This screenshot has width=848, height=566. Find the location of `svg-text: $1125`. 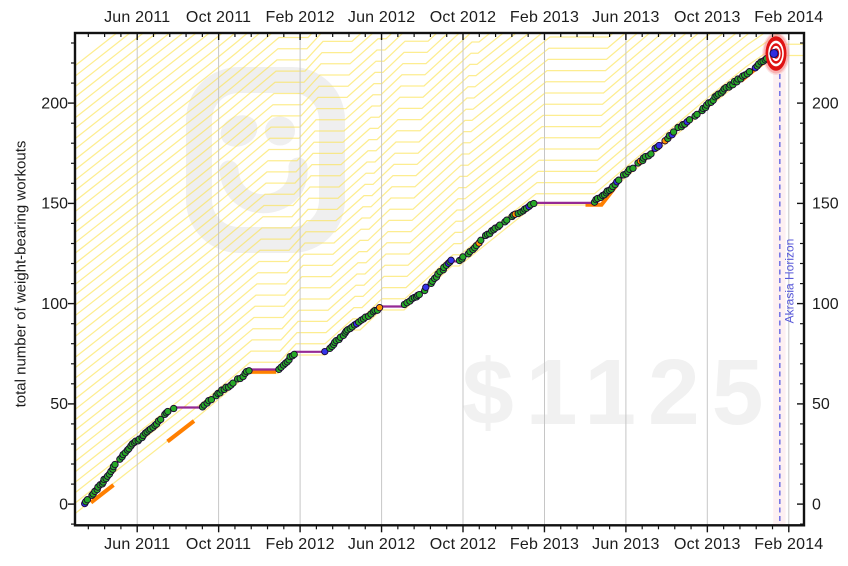

svg-text: $1125 is located at coordinates (618, 392).